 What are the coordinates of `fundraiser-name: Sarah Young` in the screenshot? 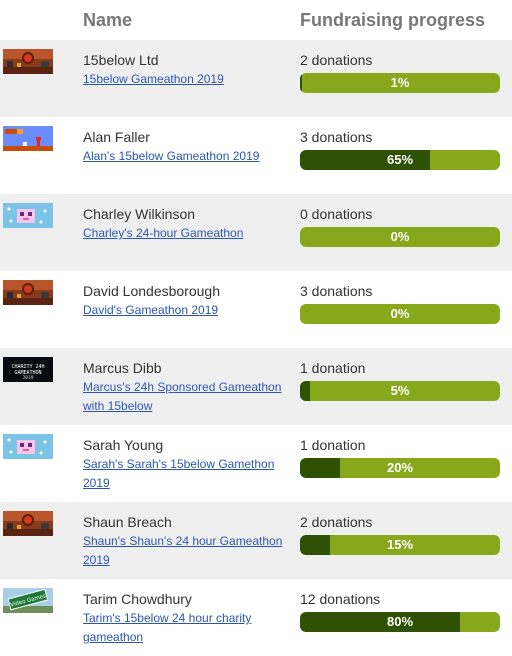 It's located at (123, 445).